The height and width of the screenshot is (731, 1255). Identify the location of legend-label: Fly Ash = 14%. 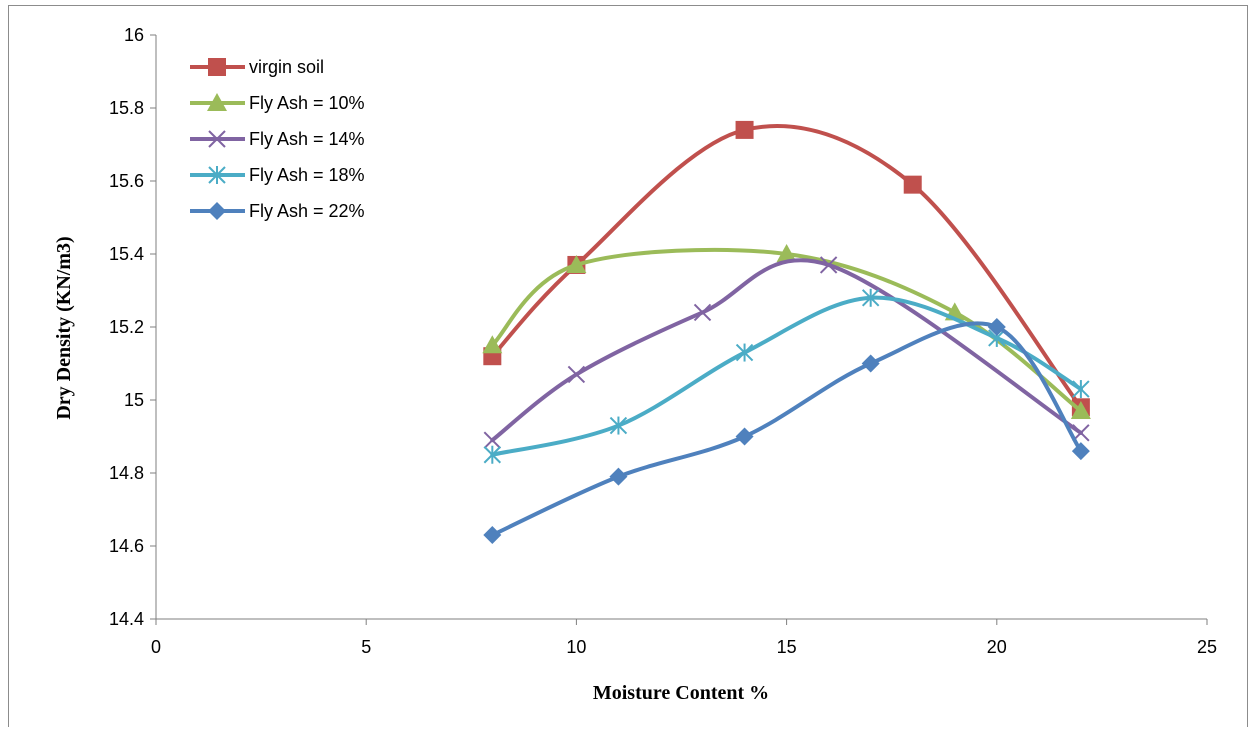
(307, 139).